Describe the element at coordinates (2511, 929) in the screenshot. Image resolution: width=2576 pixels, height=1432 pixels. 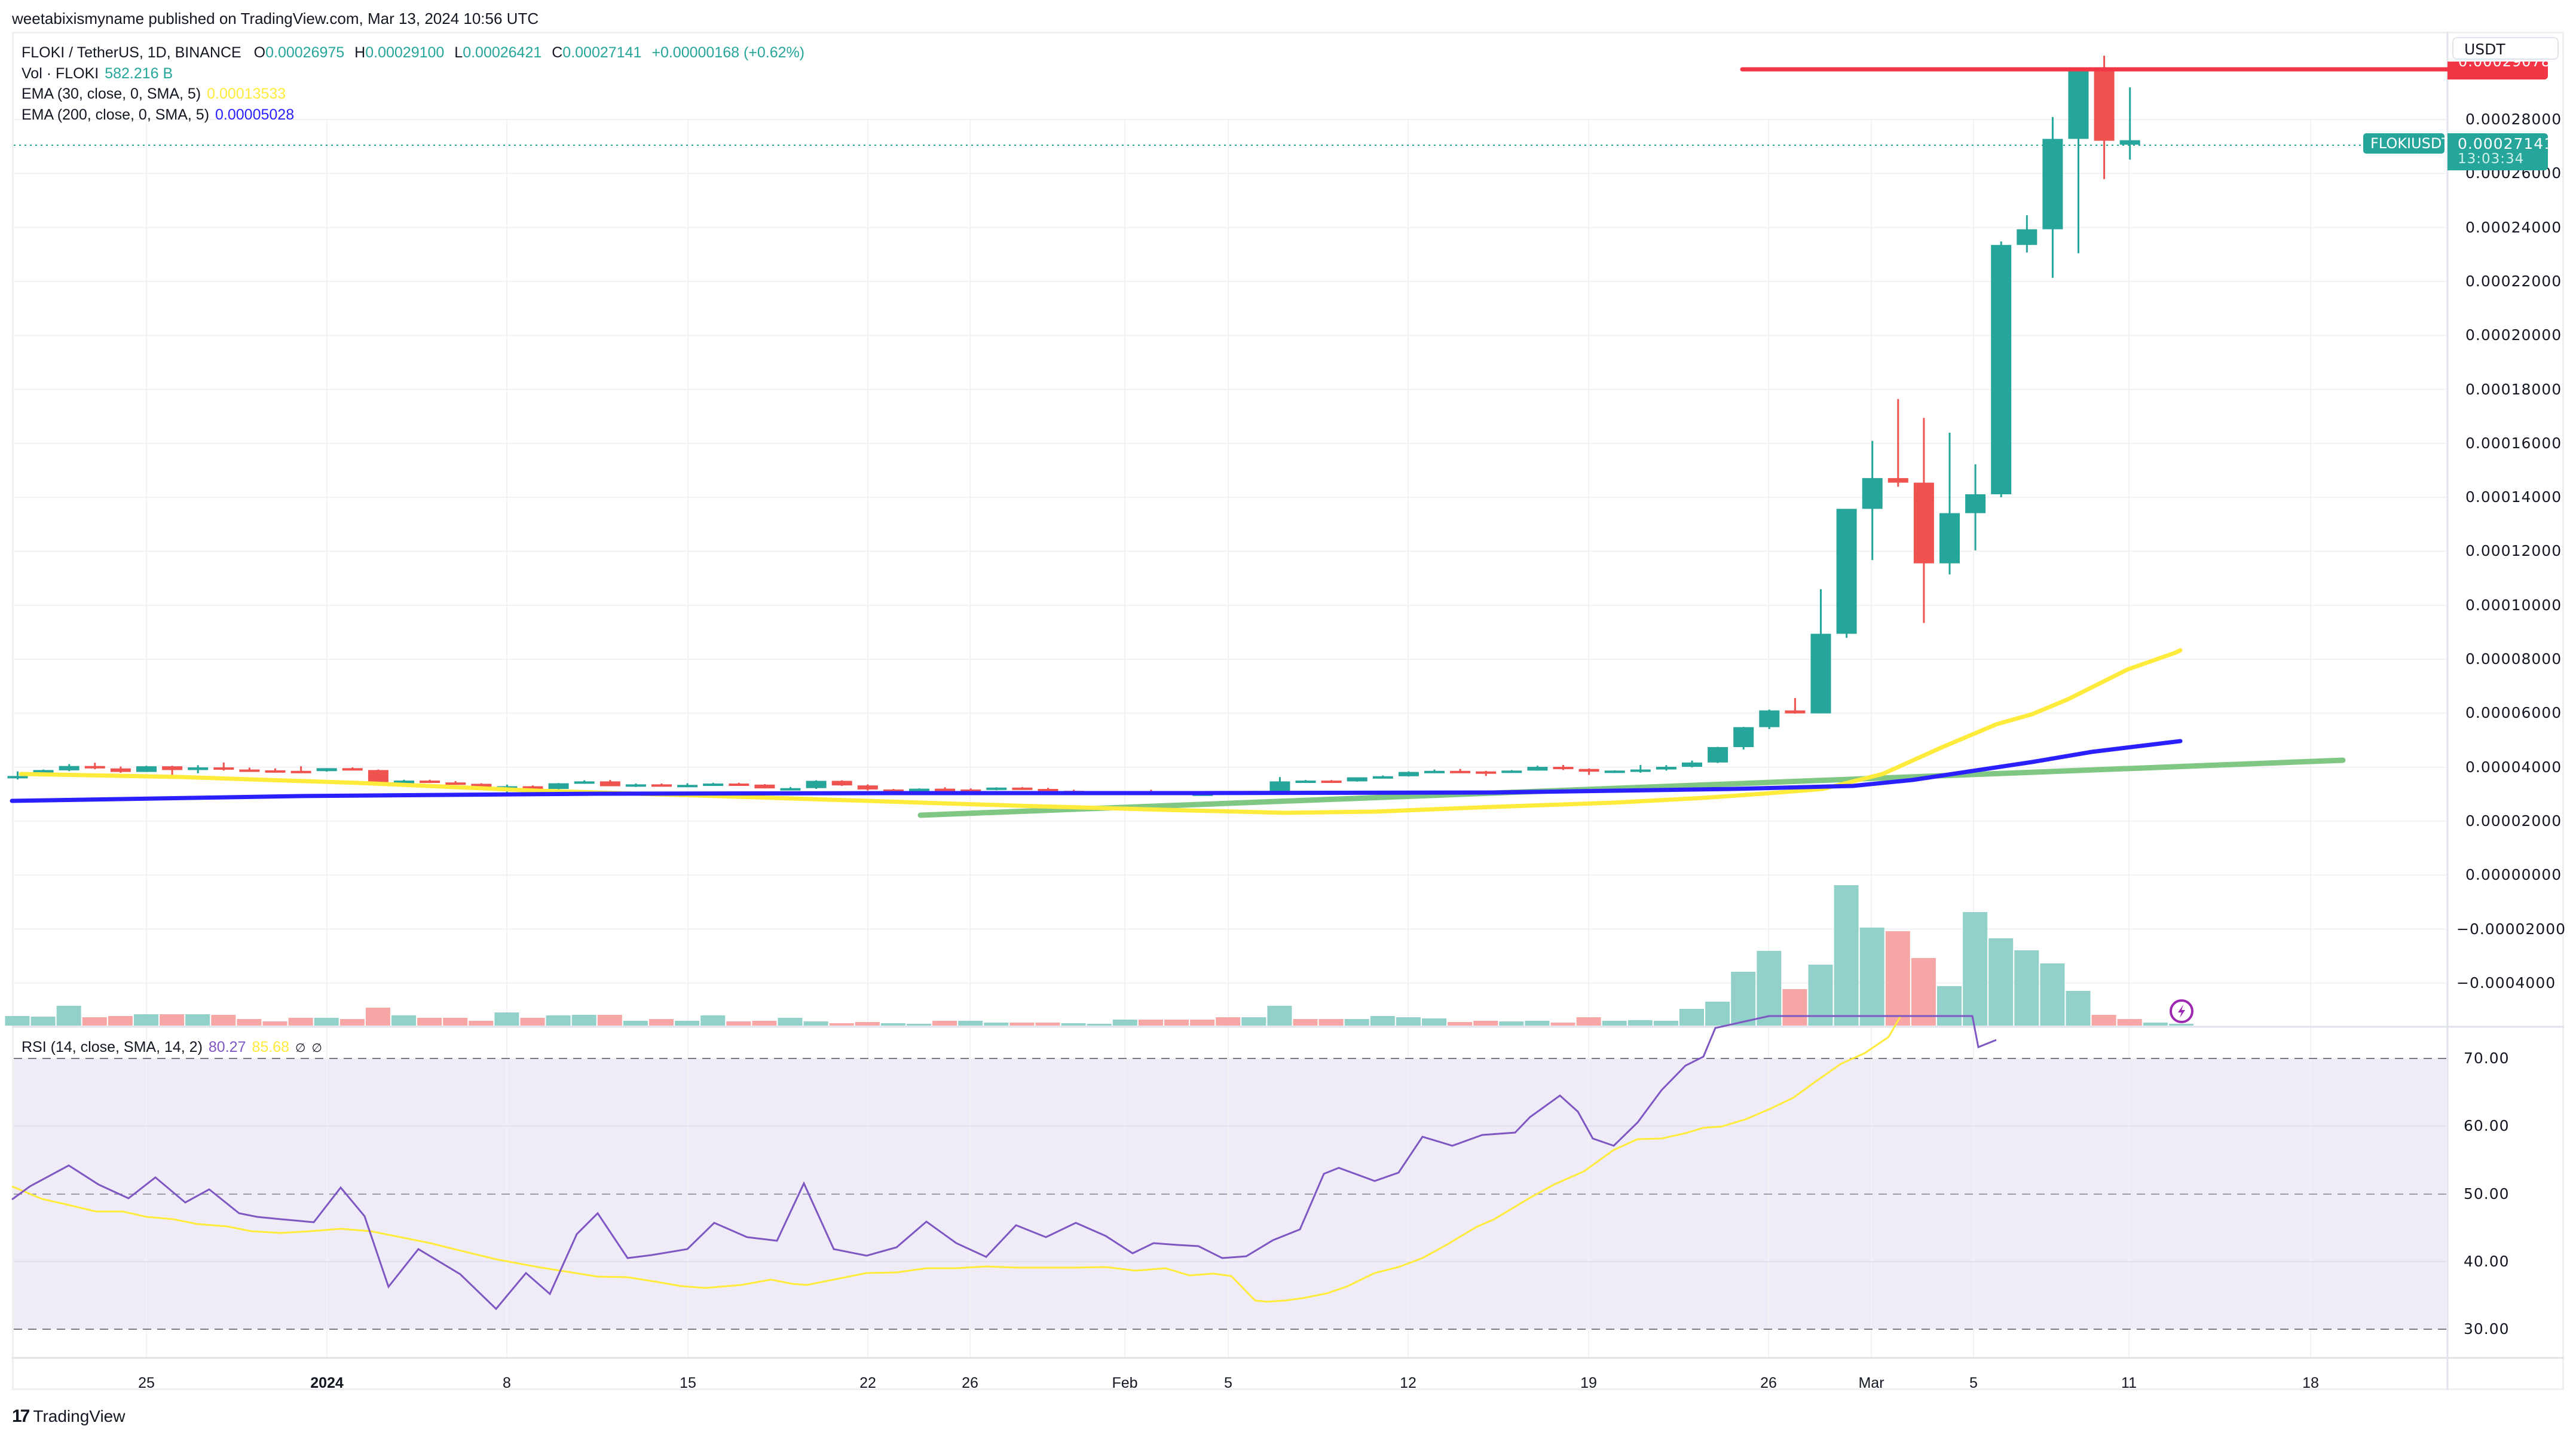
I see `price-tick: −0.00002000` at that location.